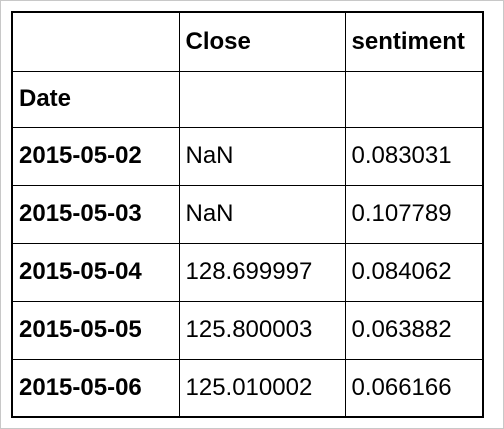 Image resolution: width=504 pixels, height=429 pixels. I want to click on column-header-sentiment: sentiment, so click(414, 41).